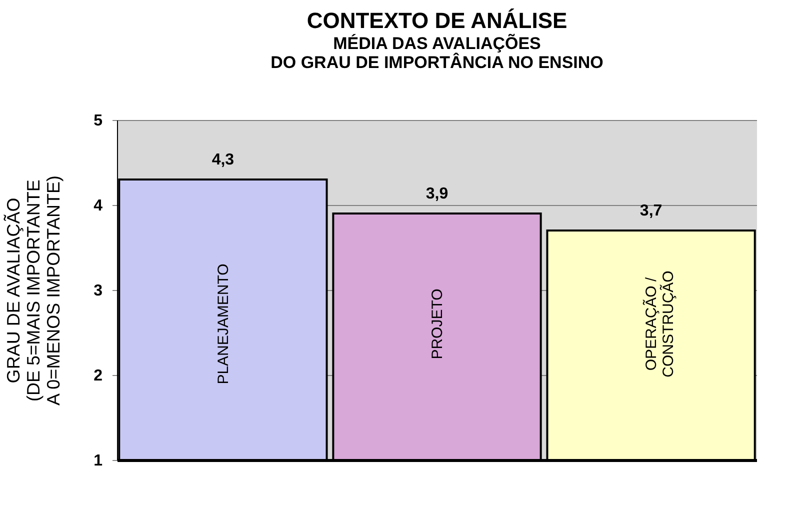 The image size is (798, 531). Describe the element at coordinates (34, 291) in the screenshot. I see `y-axis-title: GRAU DE AVALIAÇÃO (DE 5=MAIS IMPORTANTE A 0=MENOS IMPORTANTE)` at that location.